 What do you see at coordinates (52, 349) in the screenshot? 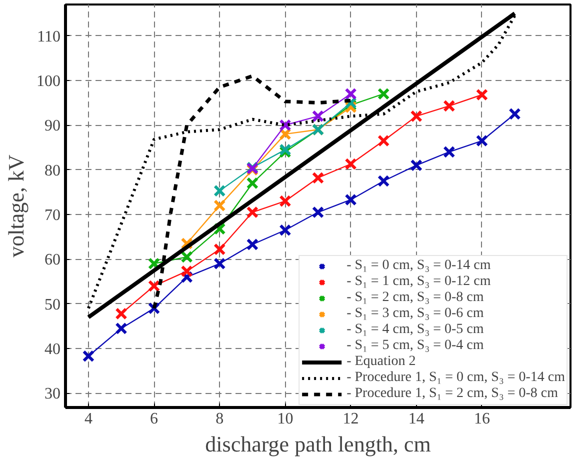
I see `y-tick-label: 40` at bounding box center [52, 349].